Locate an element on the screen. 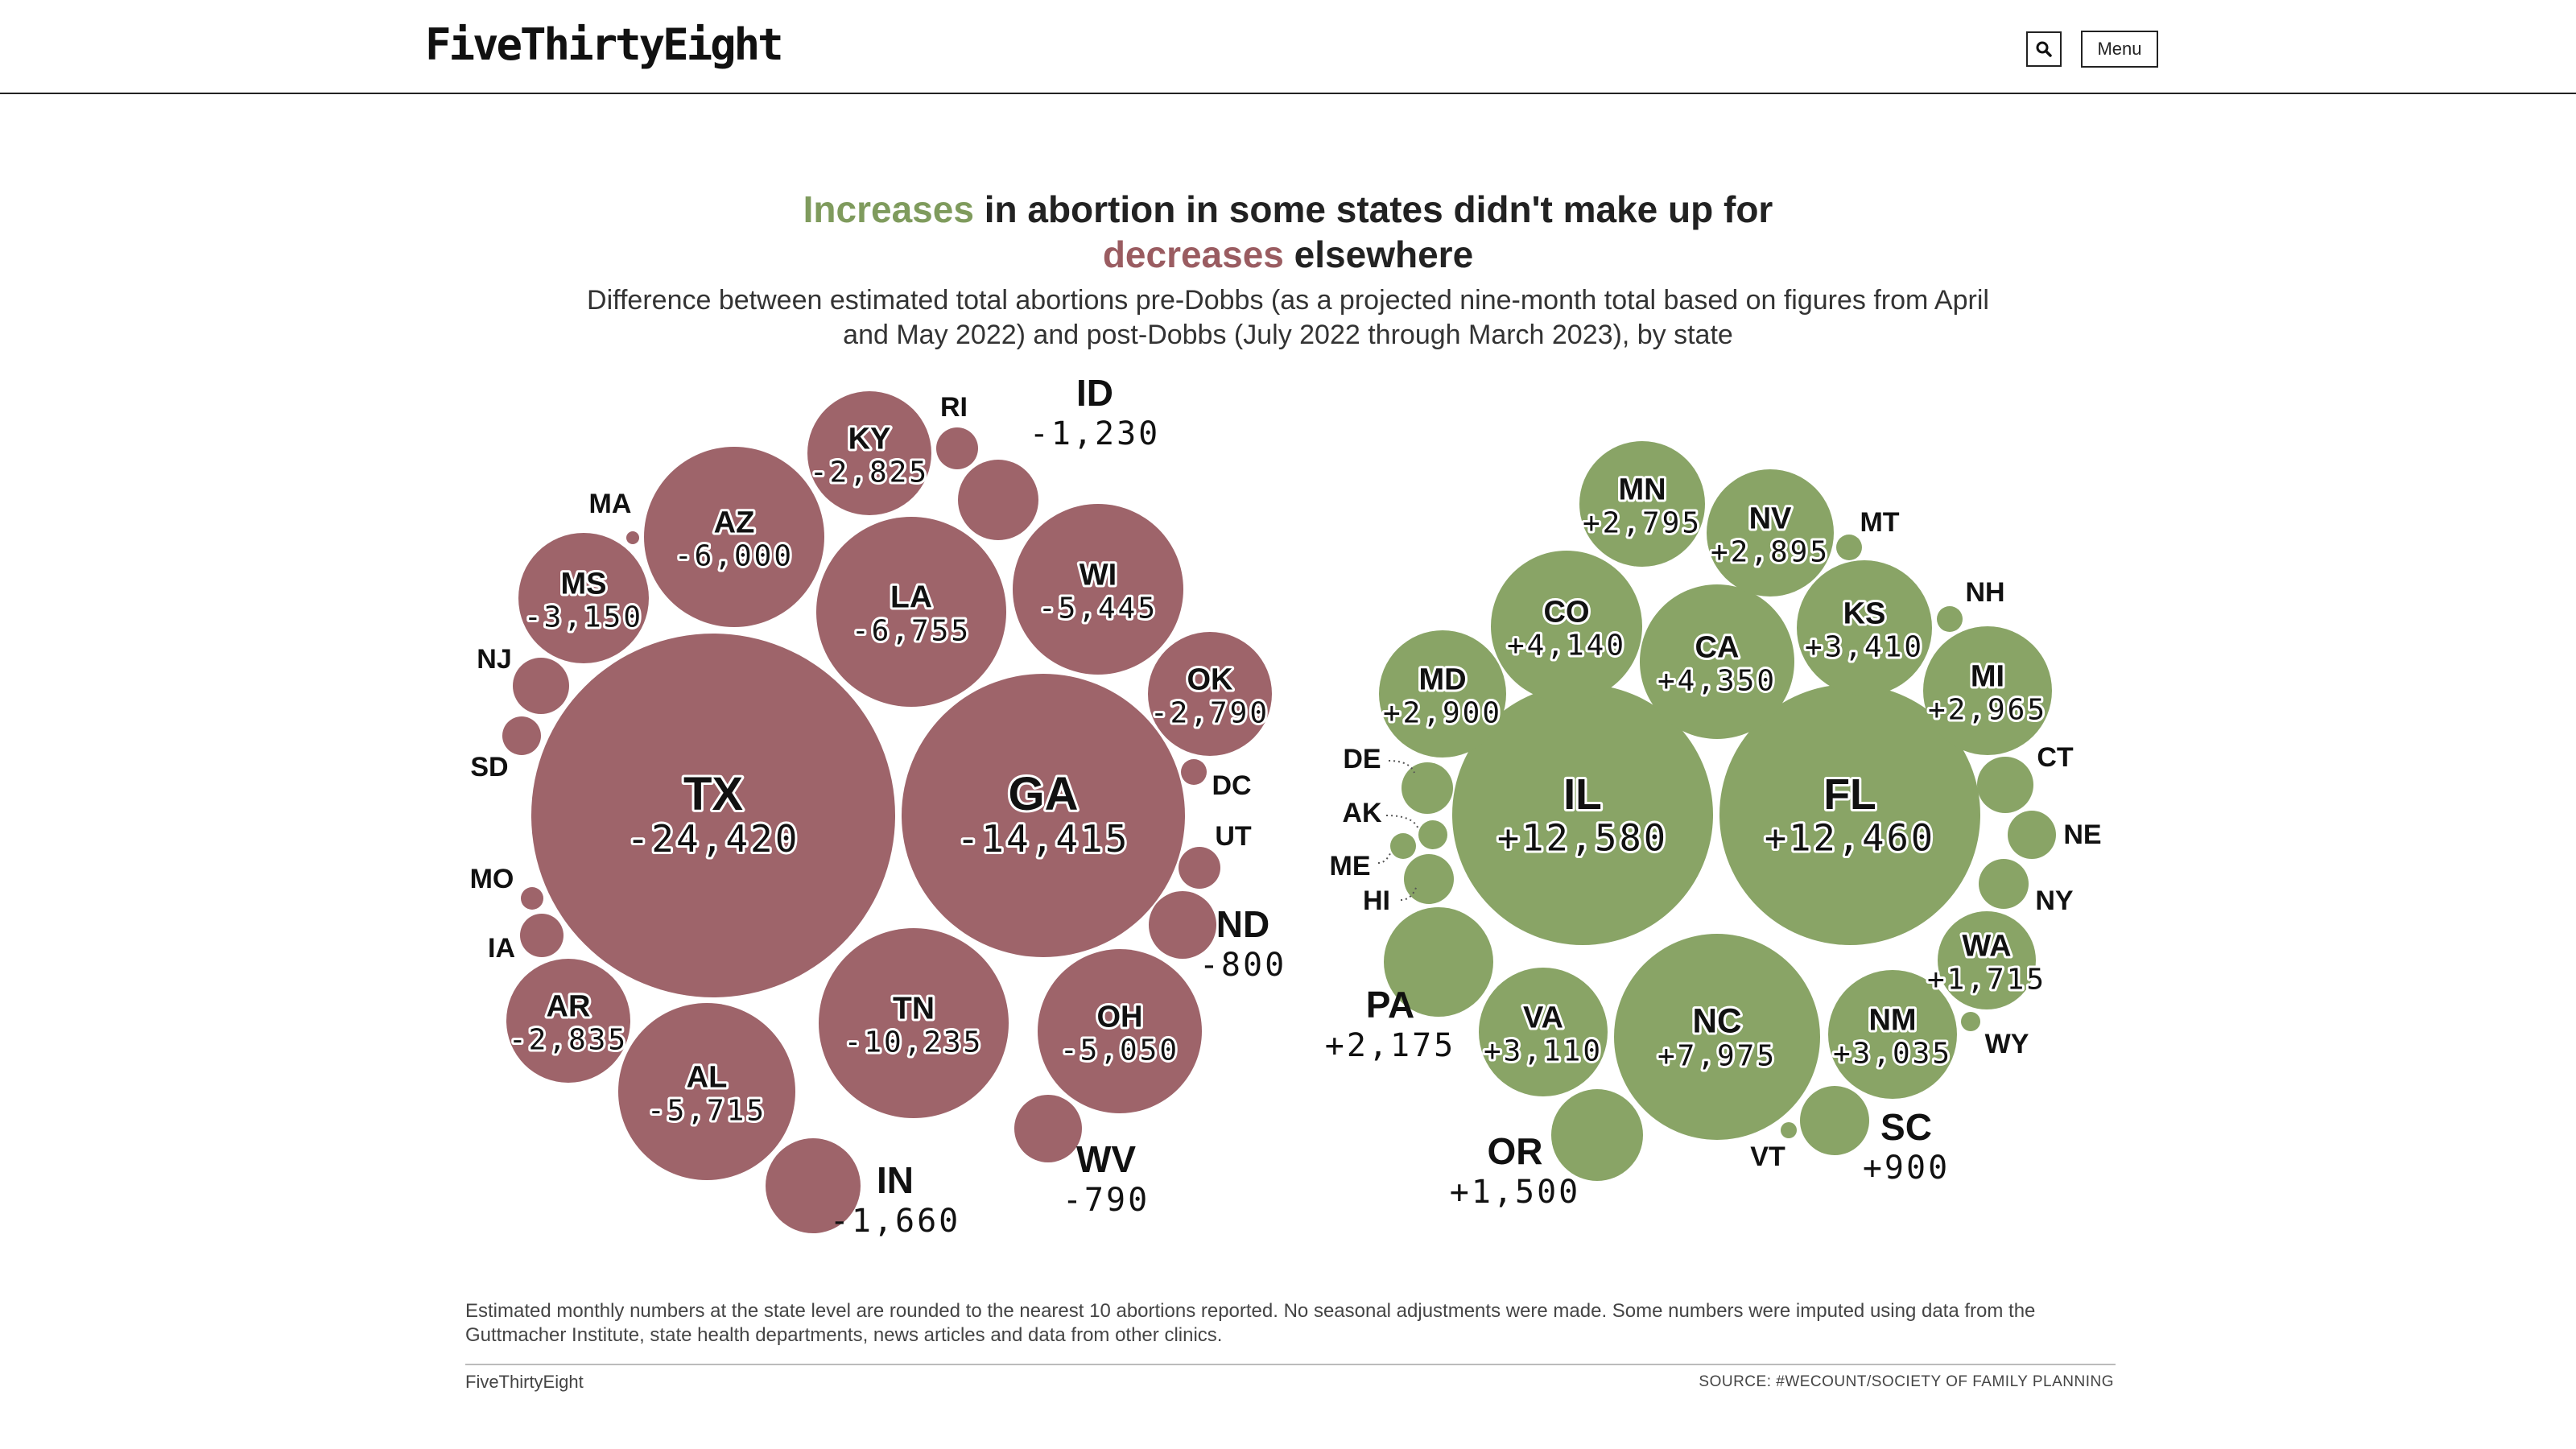  value-label-oh: -5,050 is located at coordinates (1119, 1050).